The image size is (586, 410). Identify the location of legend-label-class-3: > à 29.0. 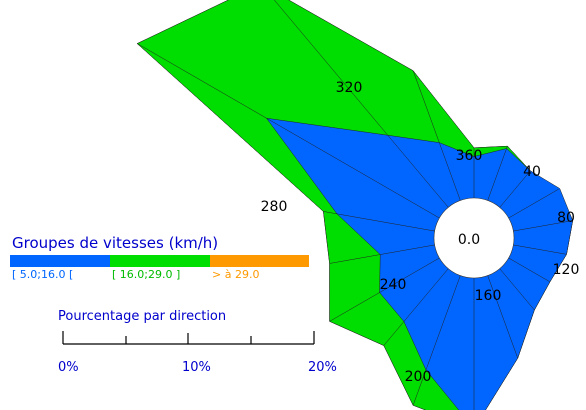
(235, 274).